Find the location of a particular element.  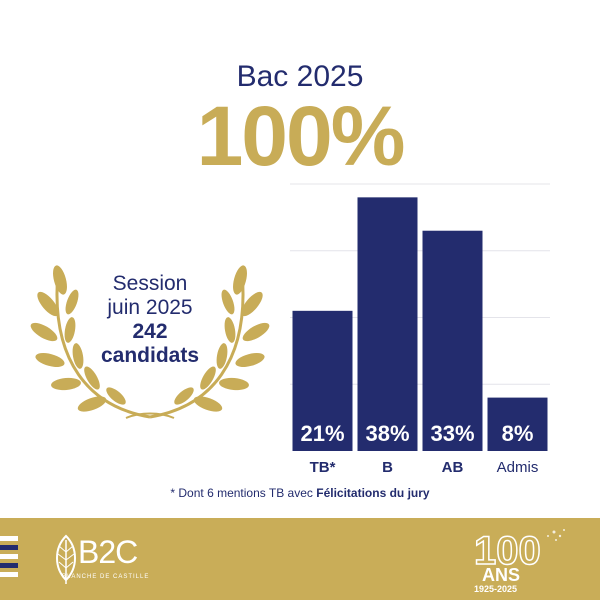

leaf-logo-icon is located at coordinates (66, 559).